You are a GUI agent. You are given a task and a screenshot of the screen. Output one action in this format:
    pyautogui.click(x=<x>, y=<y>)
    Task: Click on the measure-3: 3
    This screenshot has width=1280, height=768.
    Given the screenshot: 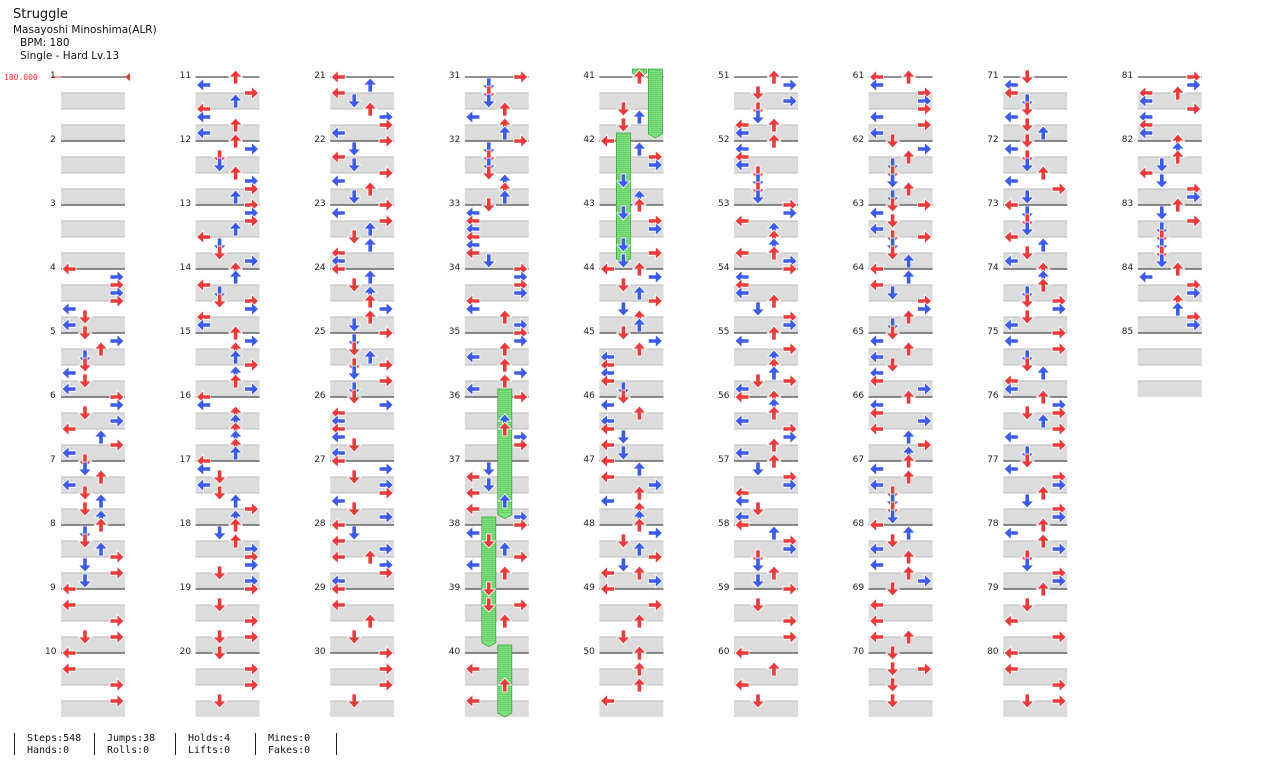 What is the action you would take?
    pyautogui.click(x=87, y=242)
    